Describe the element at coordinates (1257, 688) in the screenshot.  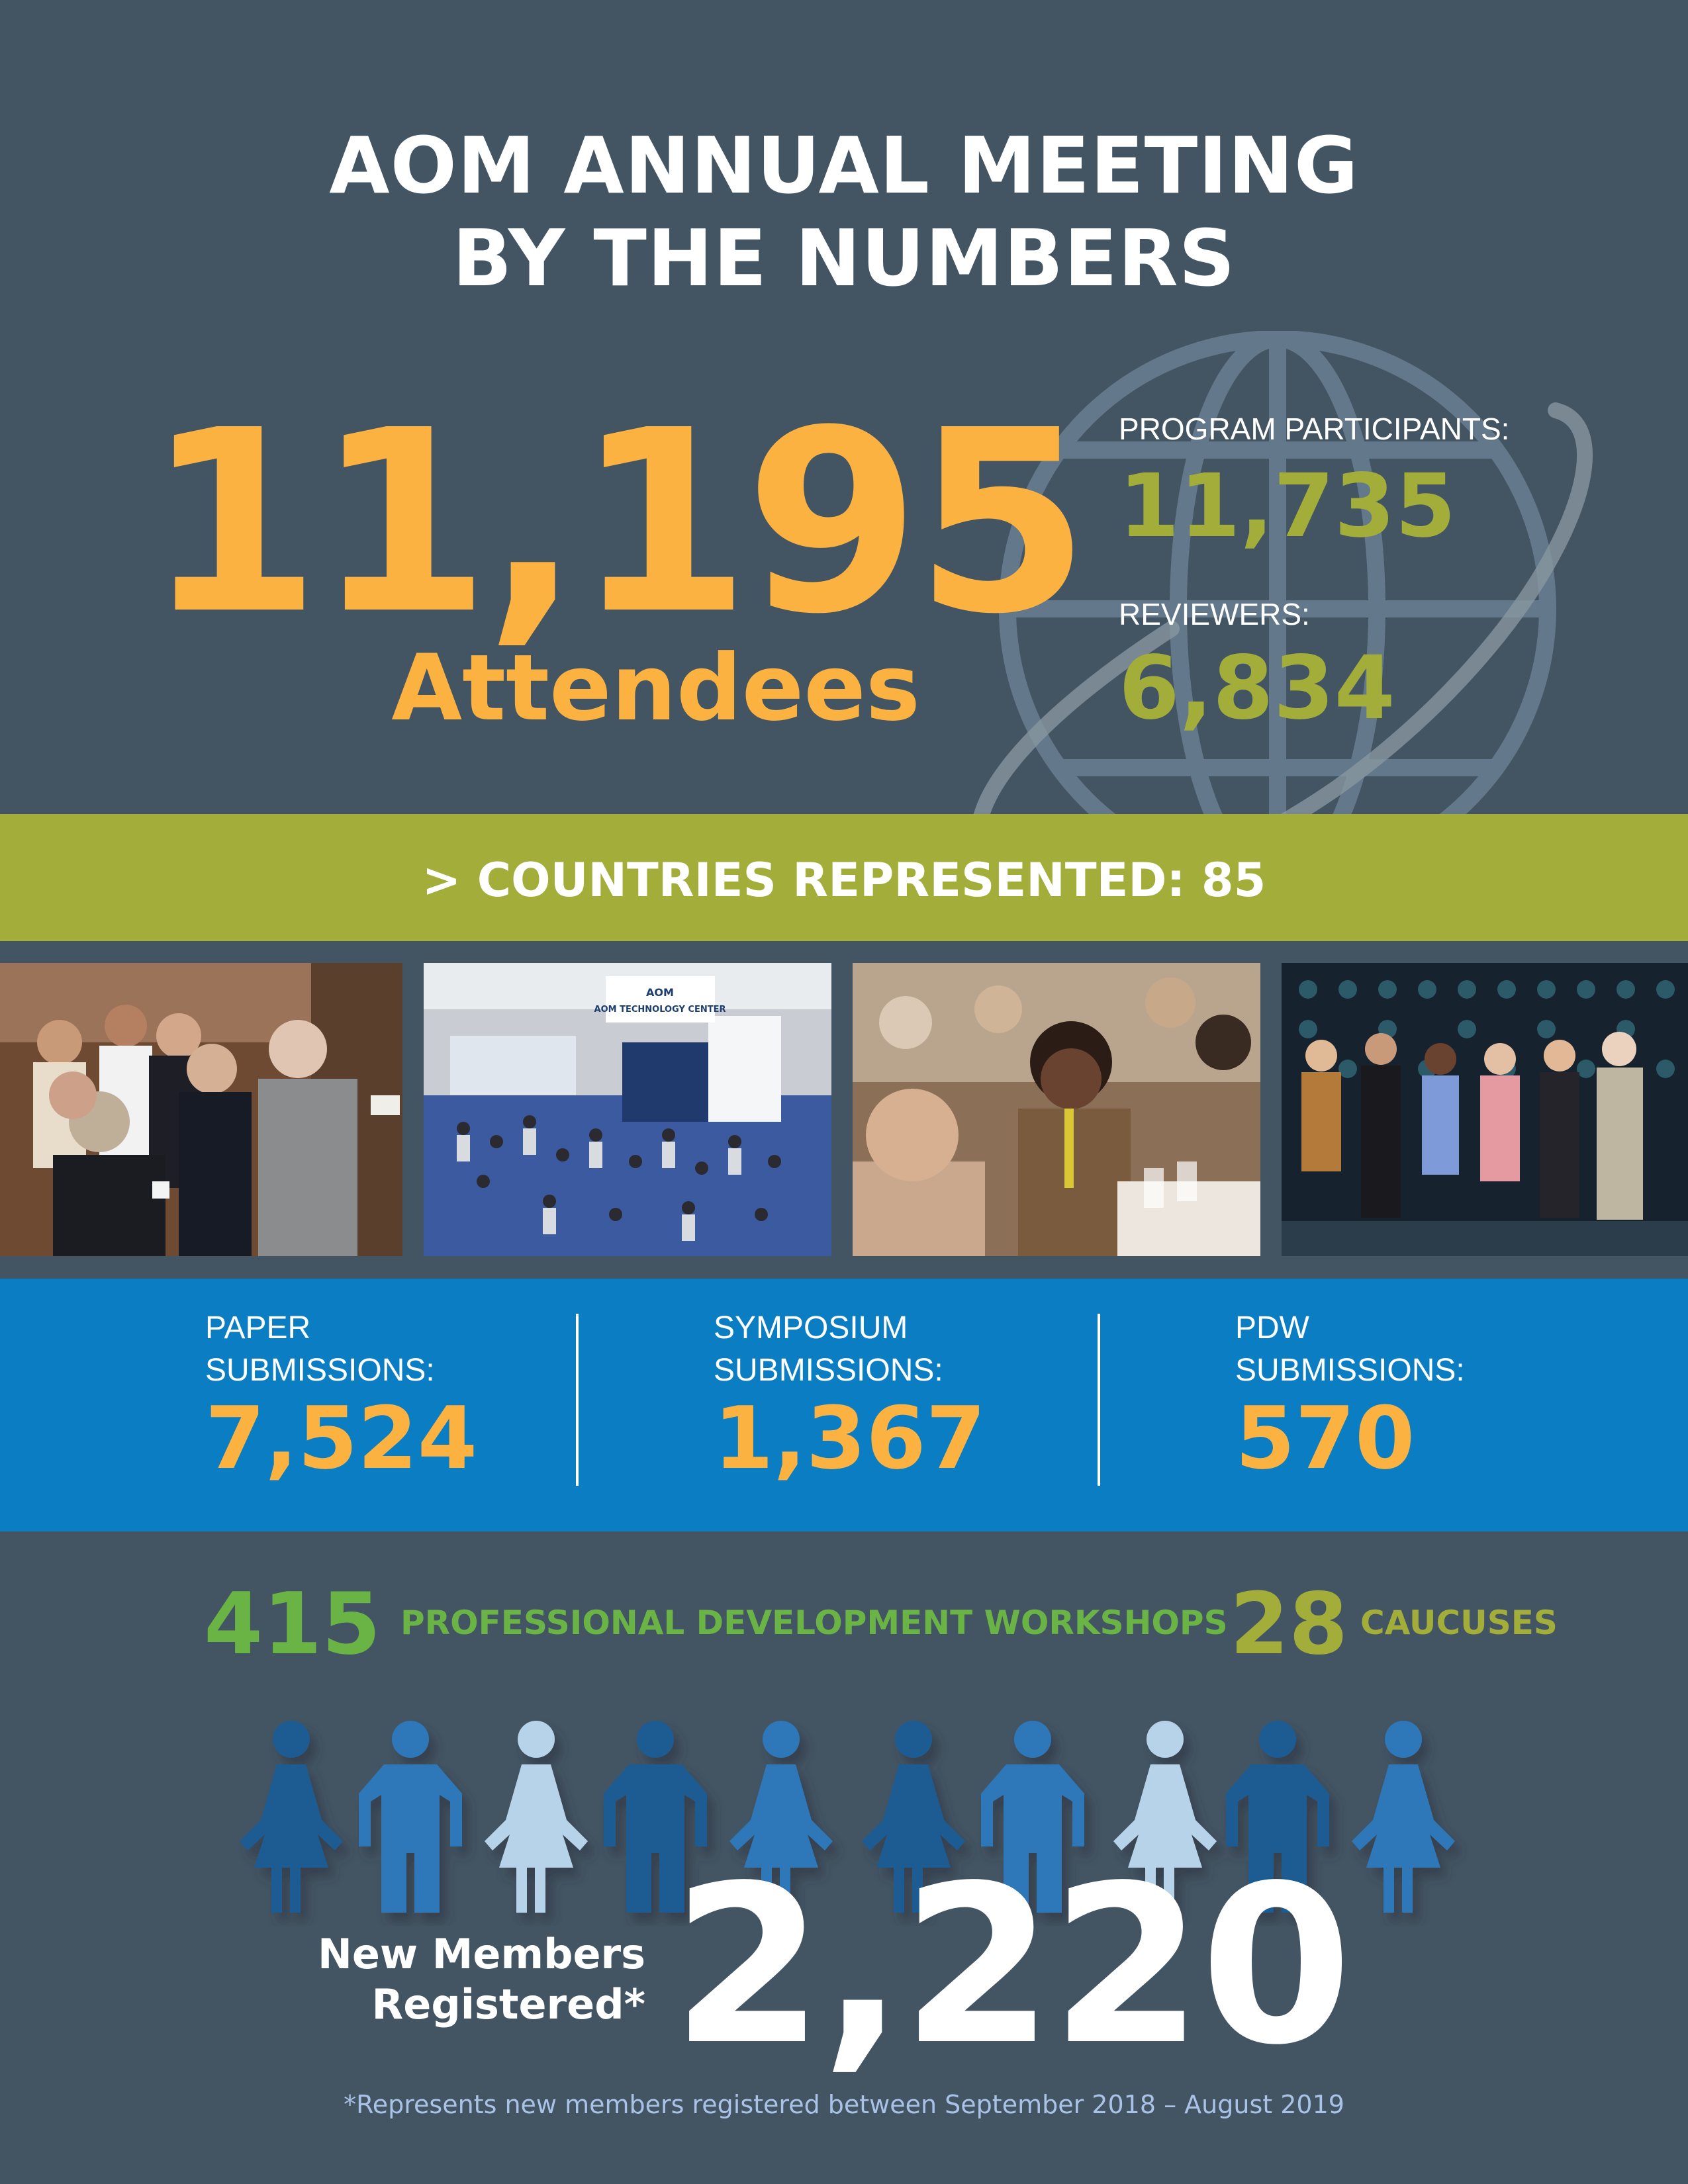
I see `reviewers-value: 6,834` at that location.